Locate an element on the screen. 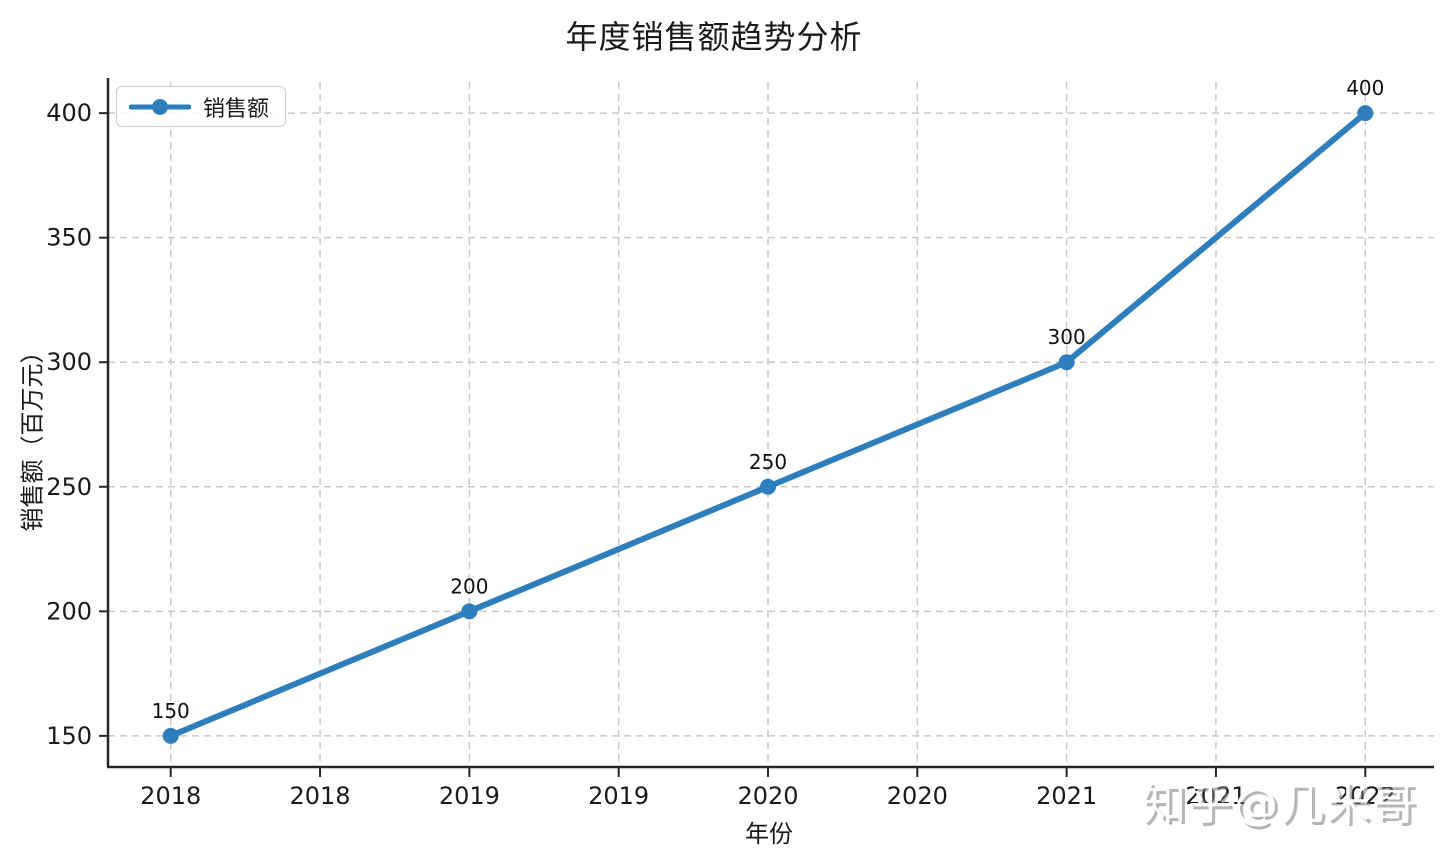 The width and height of the screenshot is (1440, 858). y-tick-label: 250 is located at coordinates (69, 487).